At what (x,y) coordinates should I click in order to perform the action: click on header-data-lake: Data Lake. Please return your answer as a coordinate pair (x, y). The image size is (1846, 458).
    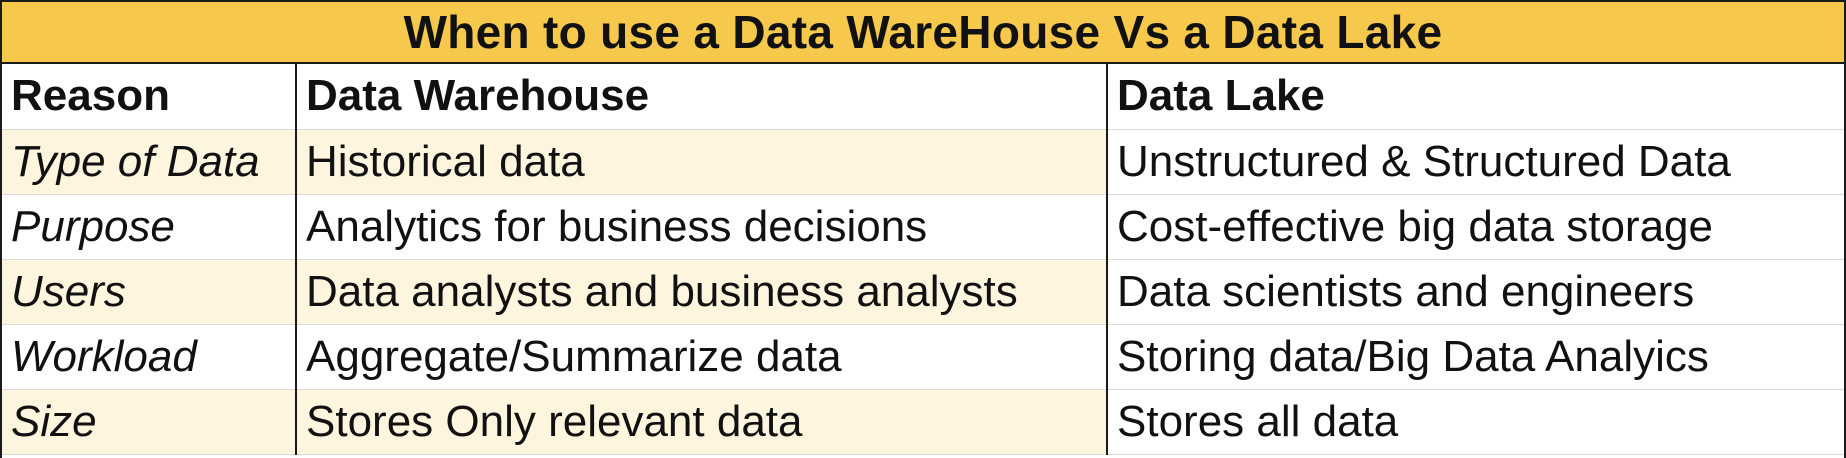
    Looking at the image, I should click on (1475, 97).